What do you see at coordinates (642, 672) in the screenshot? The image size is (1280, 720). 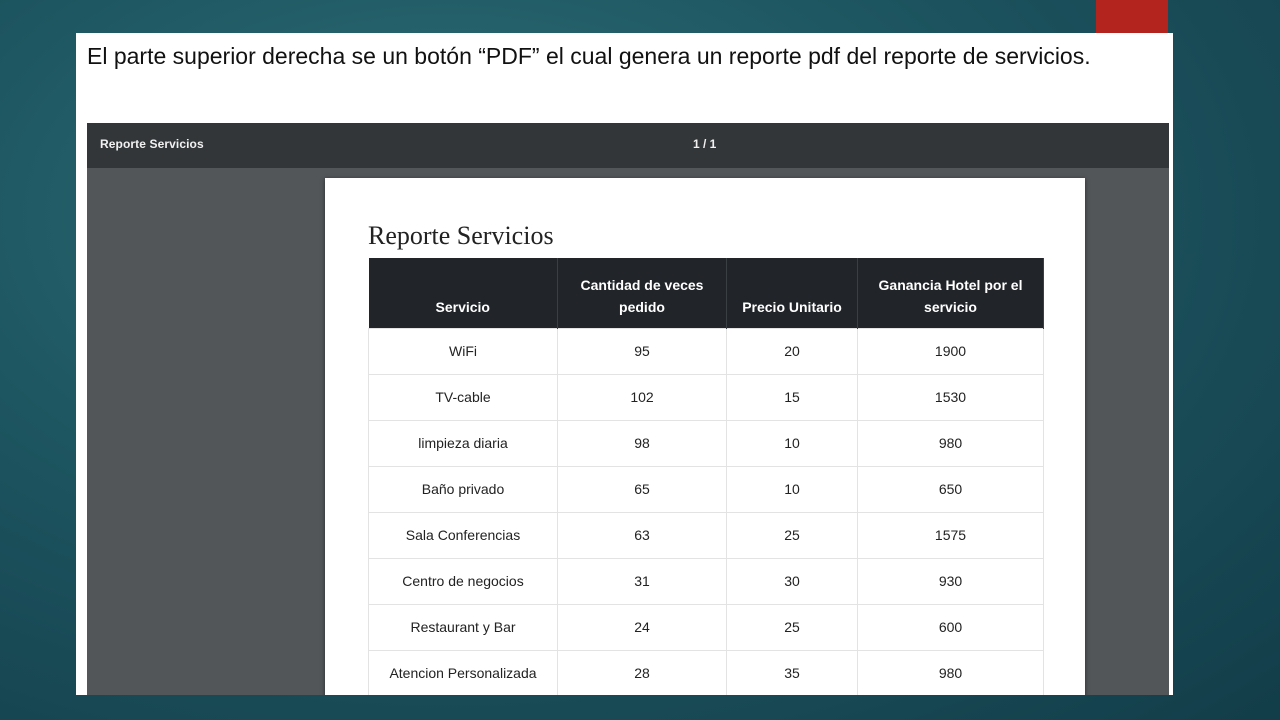 I see `cell-cantidad: 28` at bounding box center [642, 672].